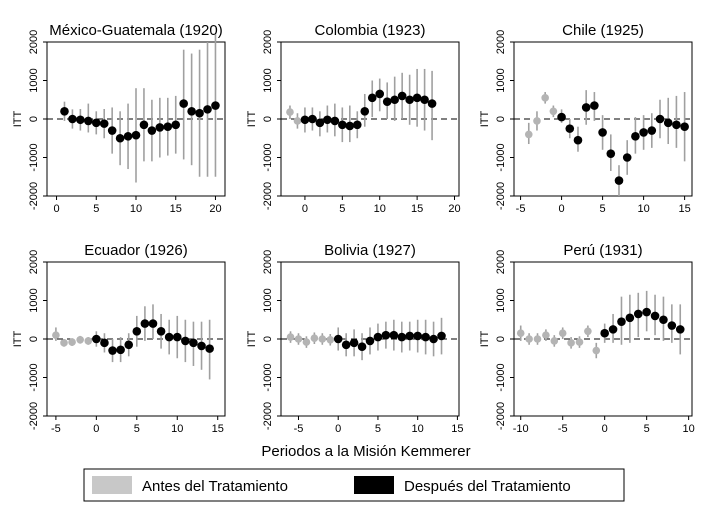 The width and height of the screenshot is (721, 528). Describe the element at coordinates (215, 486) in the screenshot. I see `legend-label-pre: Antes del Tratamiento` at that location.